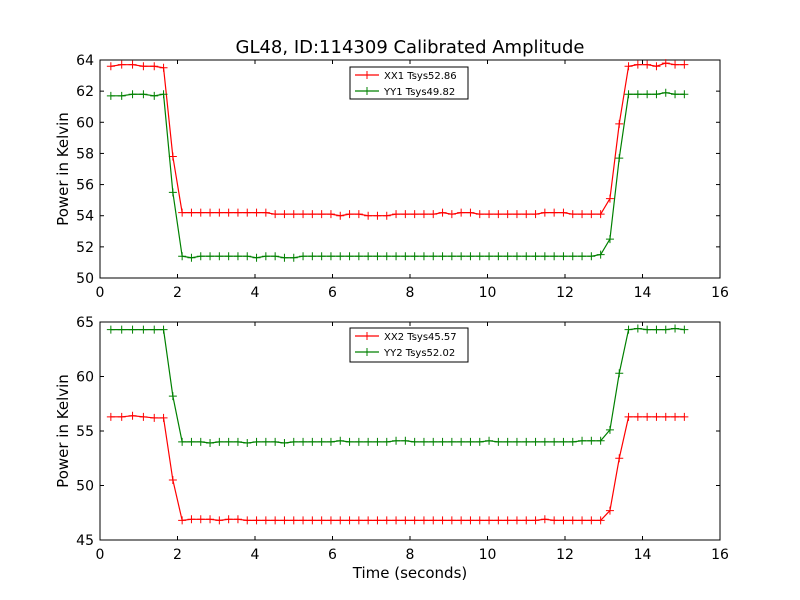  I want to click on legend: XX2 Tsys45.57 YY2 Tsys52.02, so click(409, 345).